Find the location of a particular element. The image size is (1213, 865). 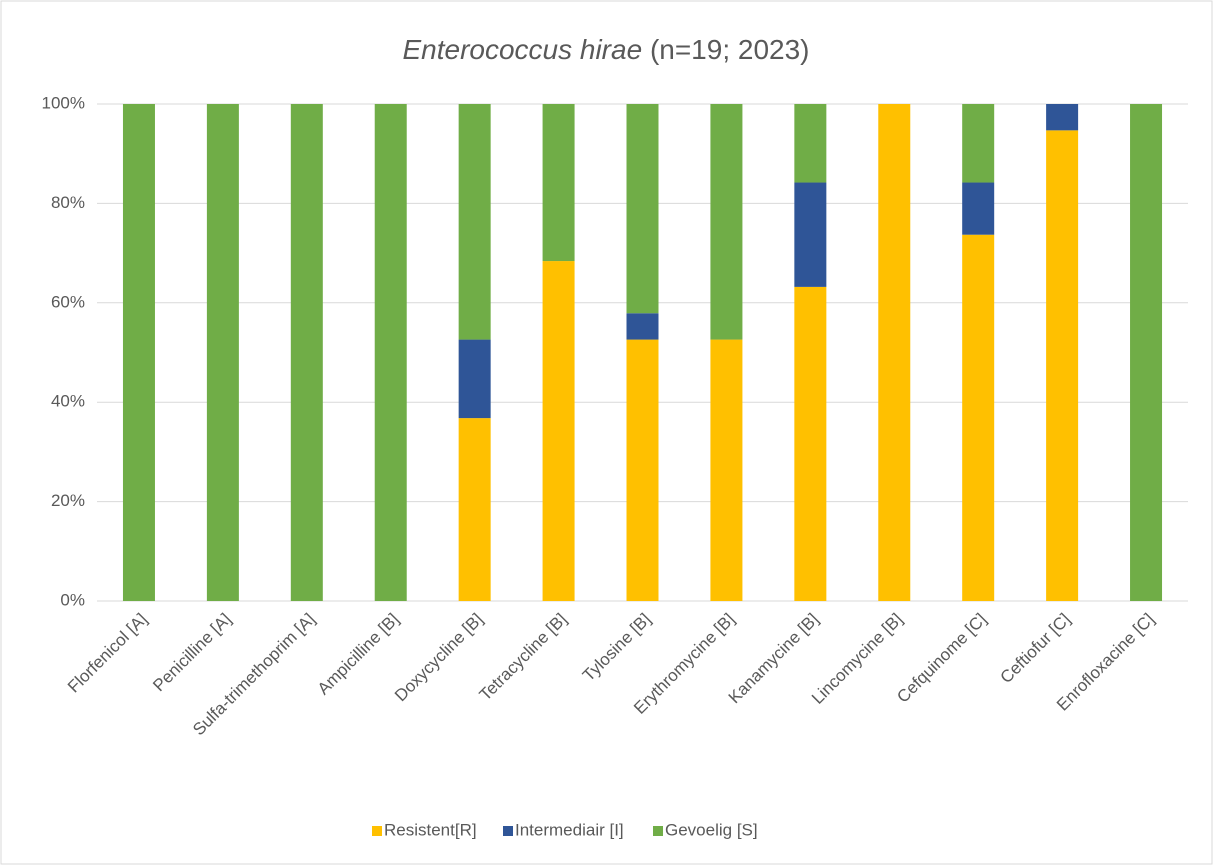

y-tick-label: 100% is located at coordinates (63, 102).